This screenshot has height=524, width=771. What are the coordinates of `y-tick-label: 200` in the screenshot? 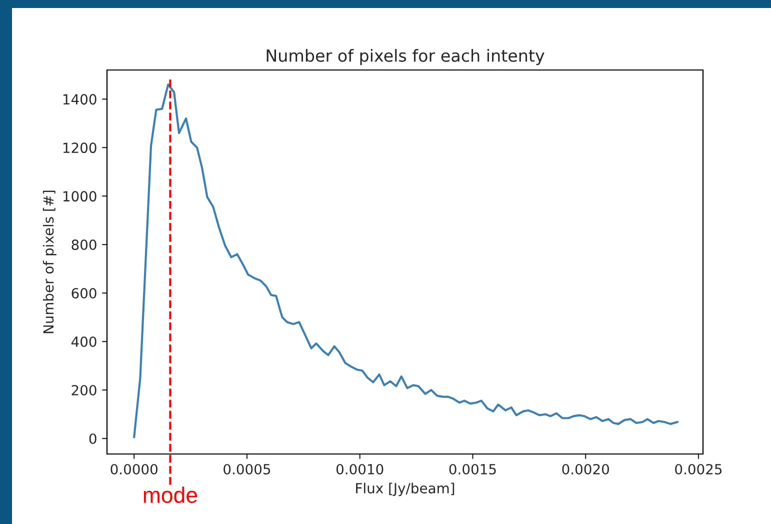 It's located at (84, 390).